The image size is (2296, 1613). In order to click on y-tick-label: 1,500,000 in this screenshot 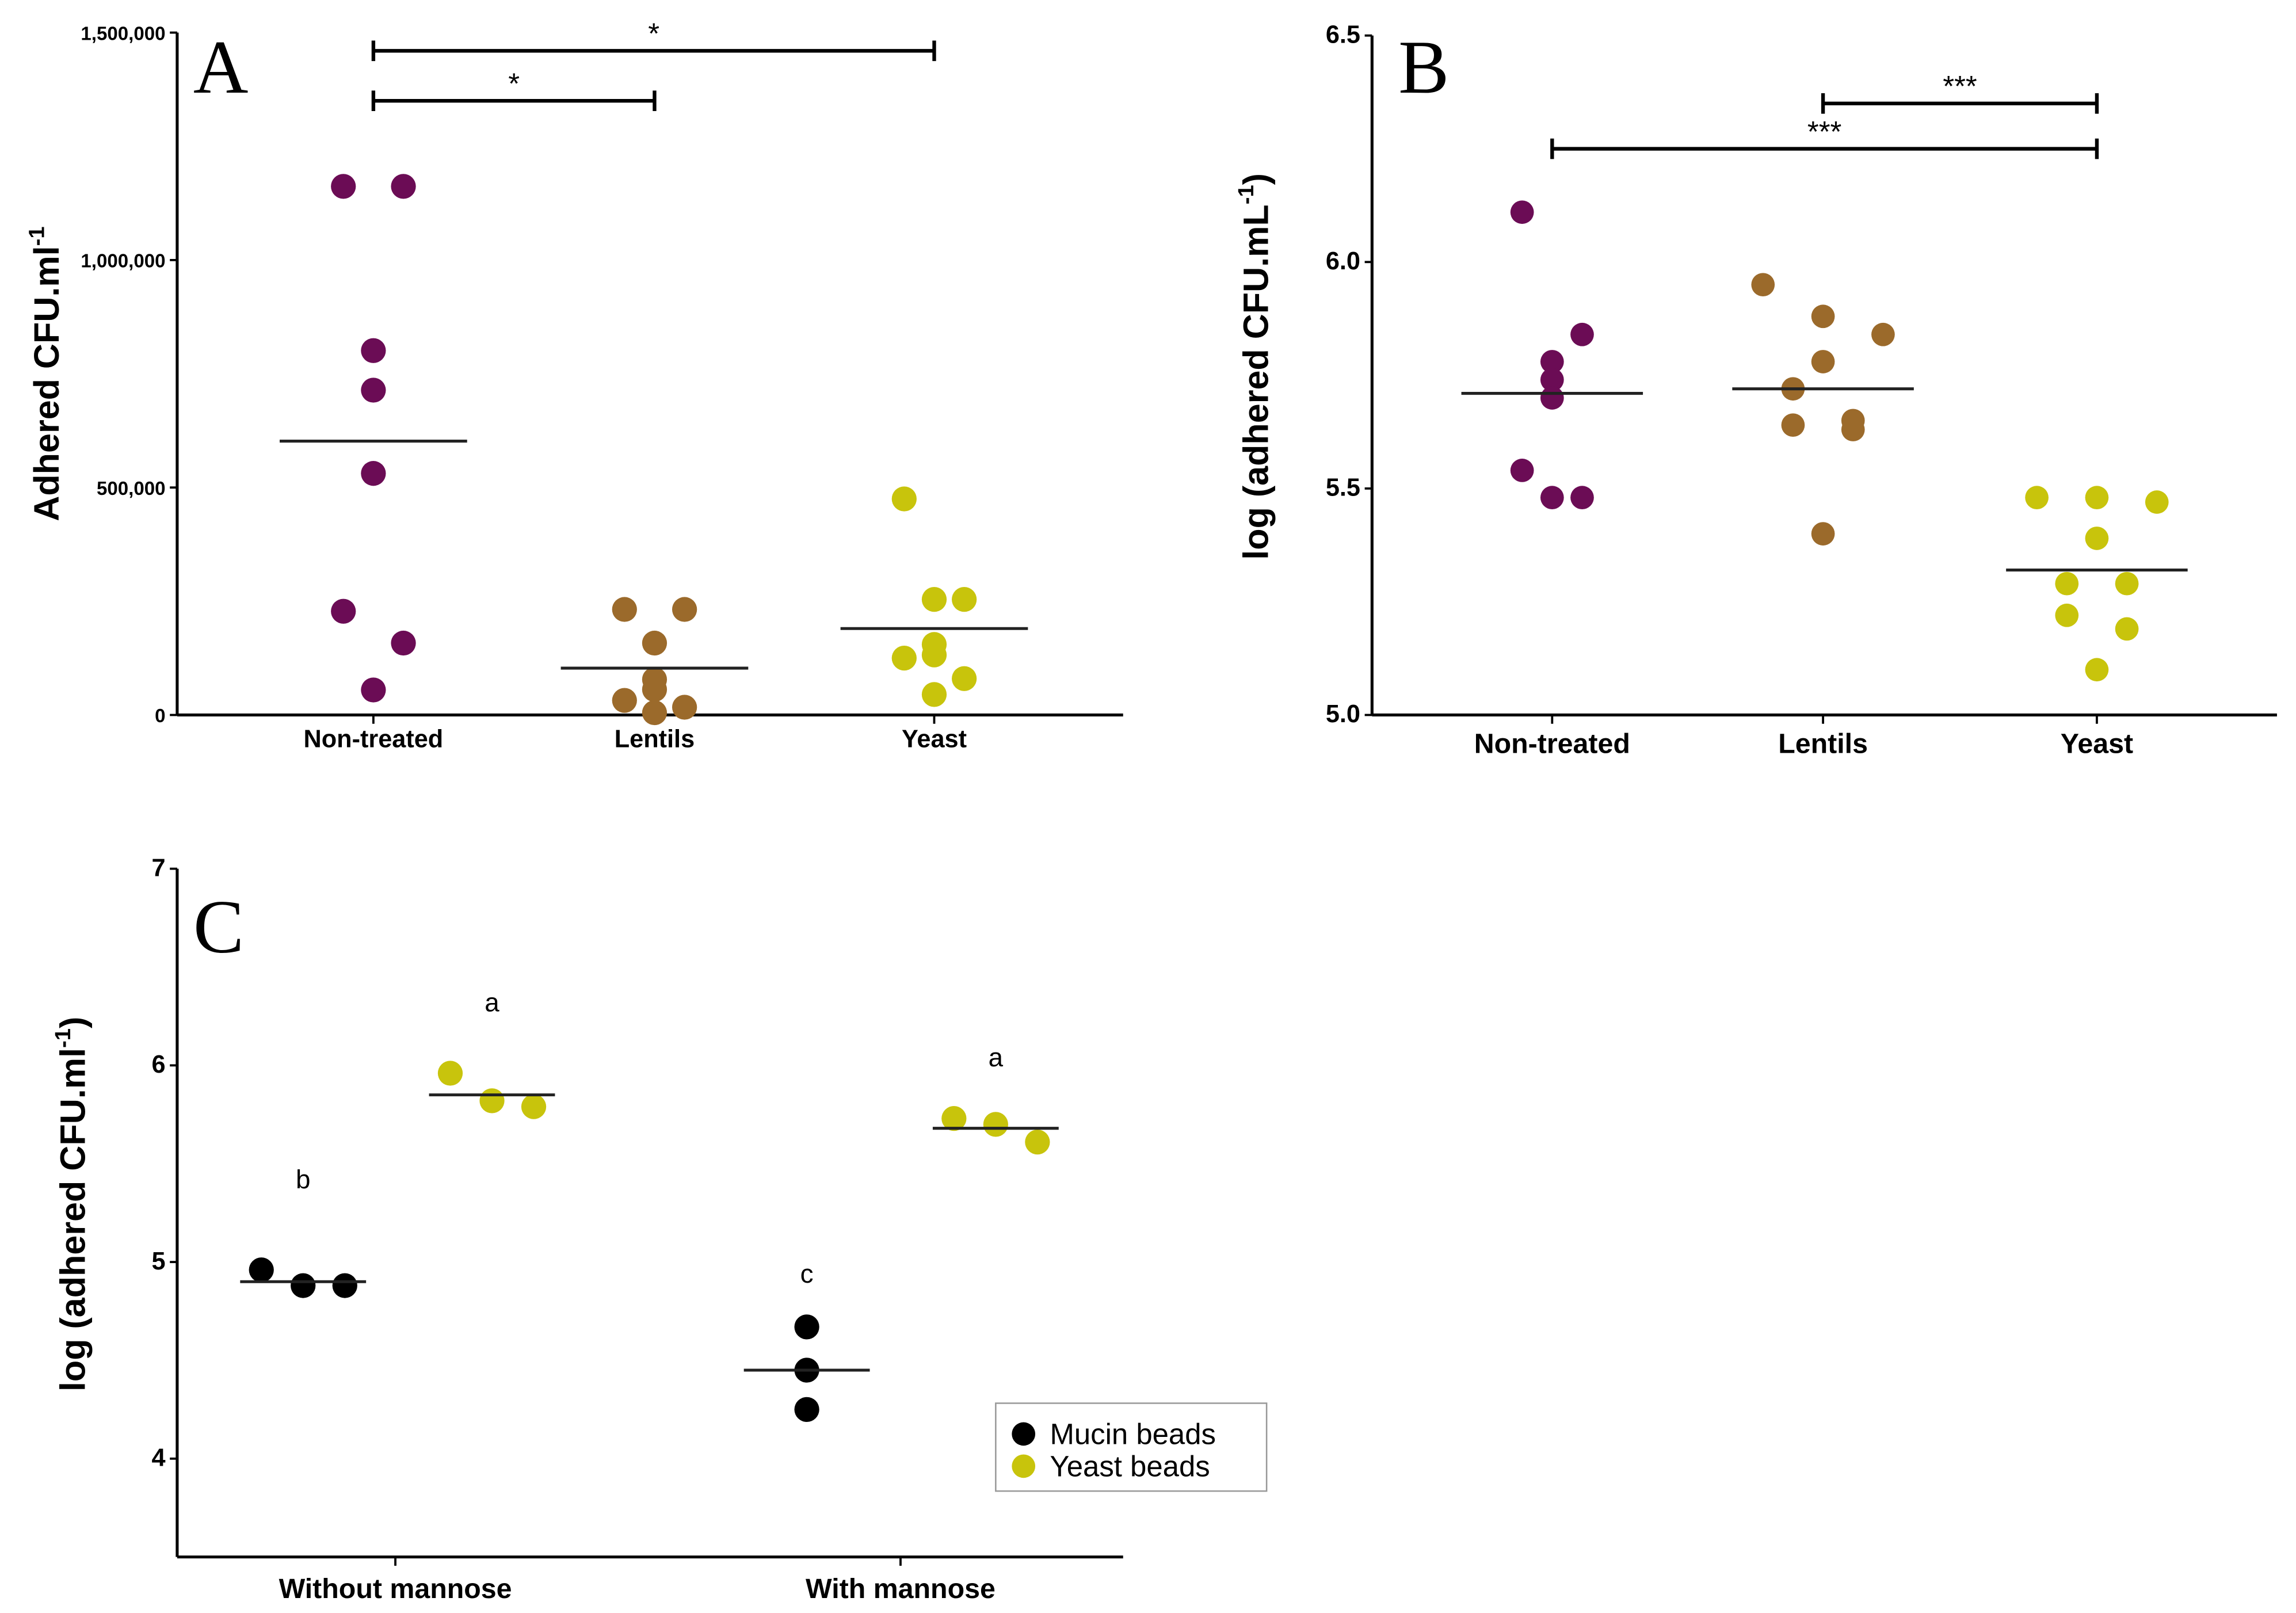, I will do `click(123, 33)`.